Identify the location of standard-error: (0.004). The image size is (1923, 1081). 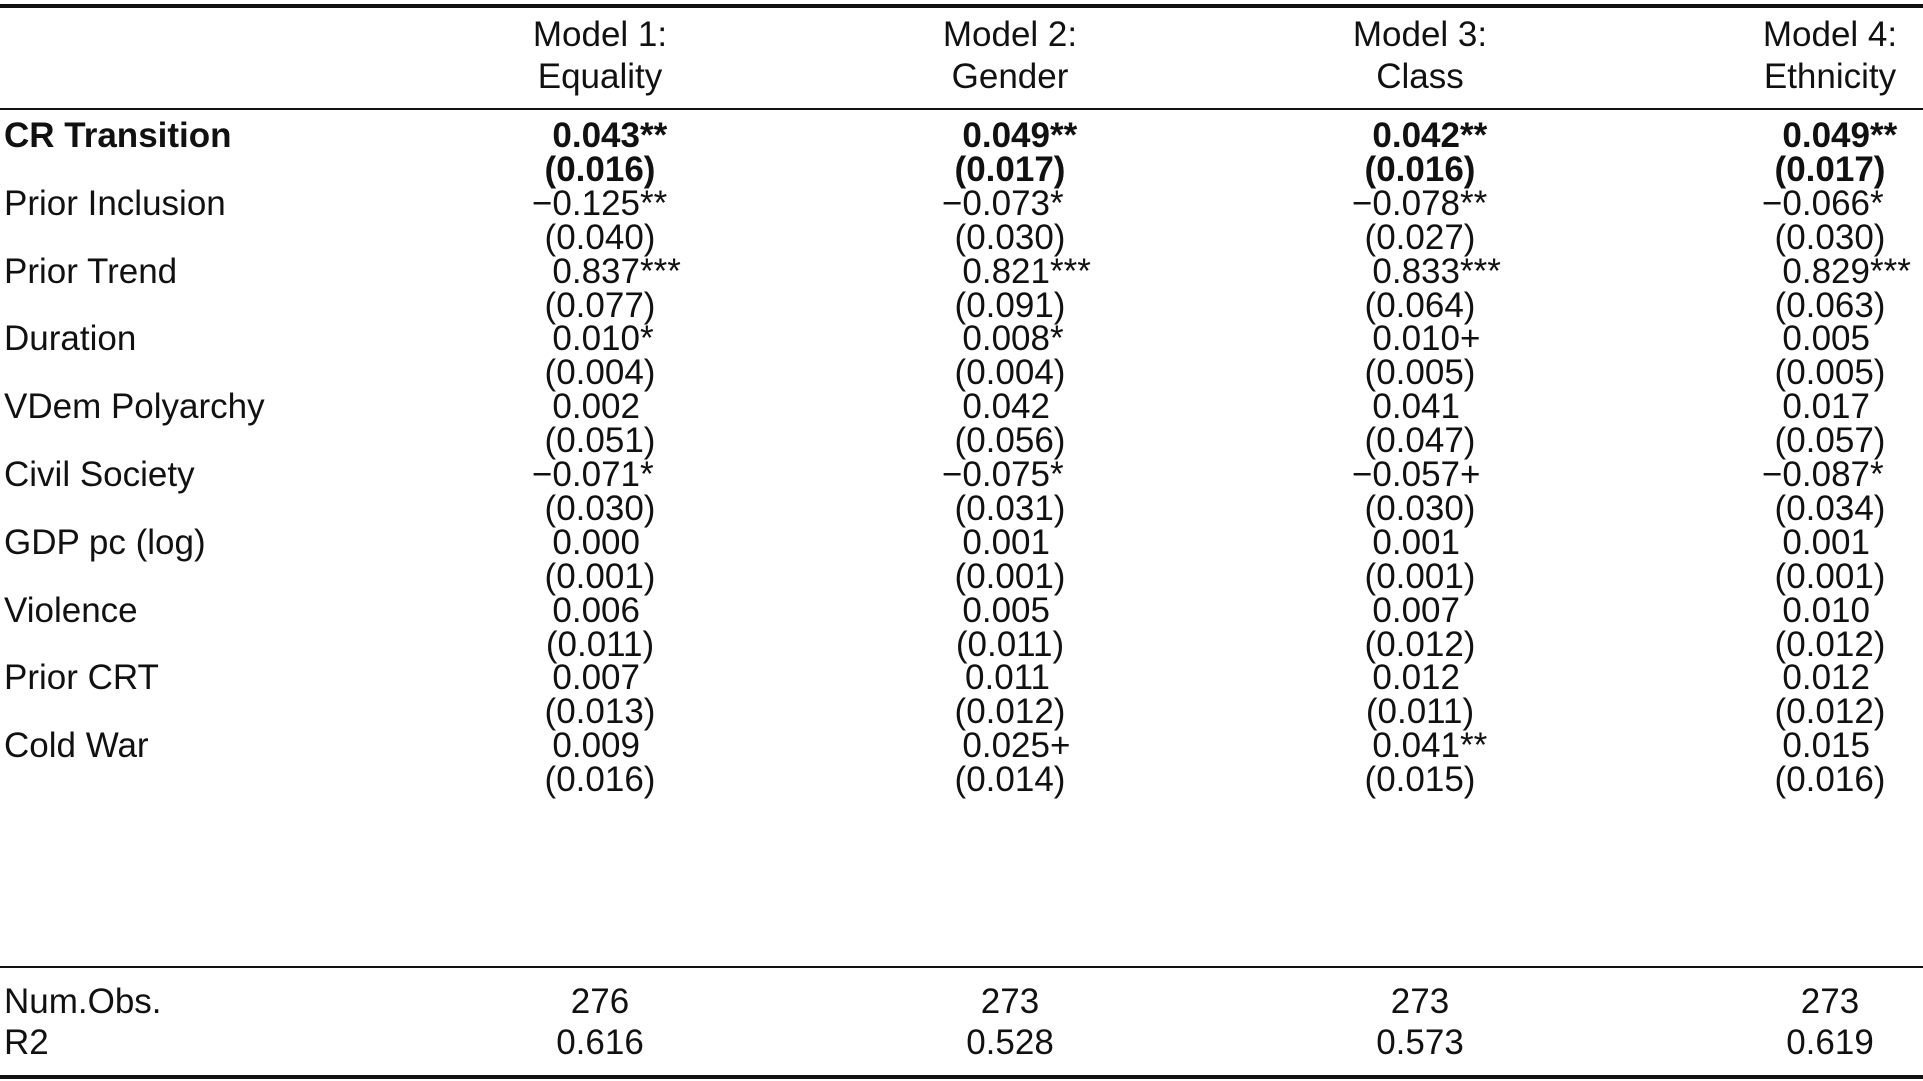
(1010, 372).